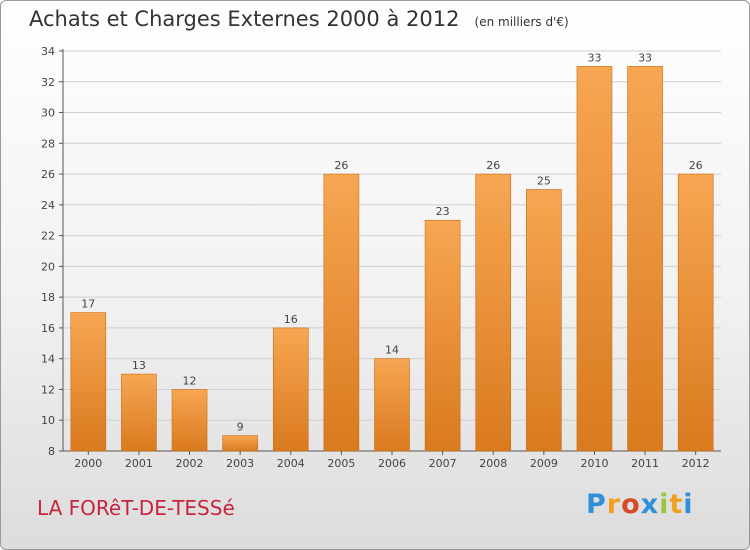  What do you see at coordinates (88, 304) in the screenshot?
I see `bar-value-label: 17` at bounding box center [88, 304].